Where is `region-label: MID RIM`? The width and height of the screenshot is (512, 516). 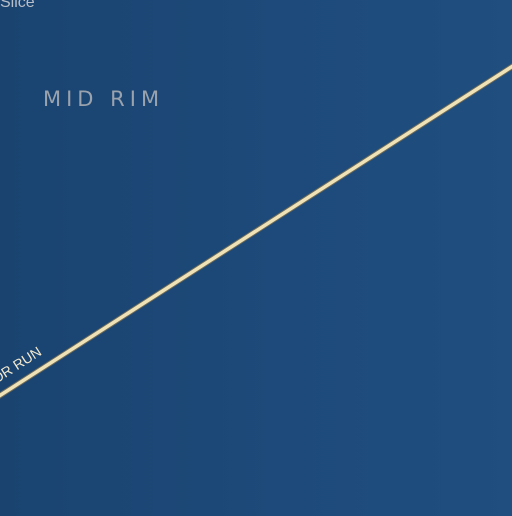 region-label: MID RIM is located at coordinates (104, 99).